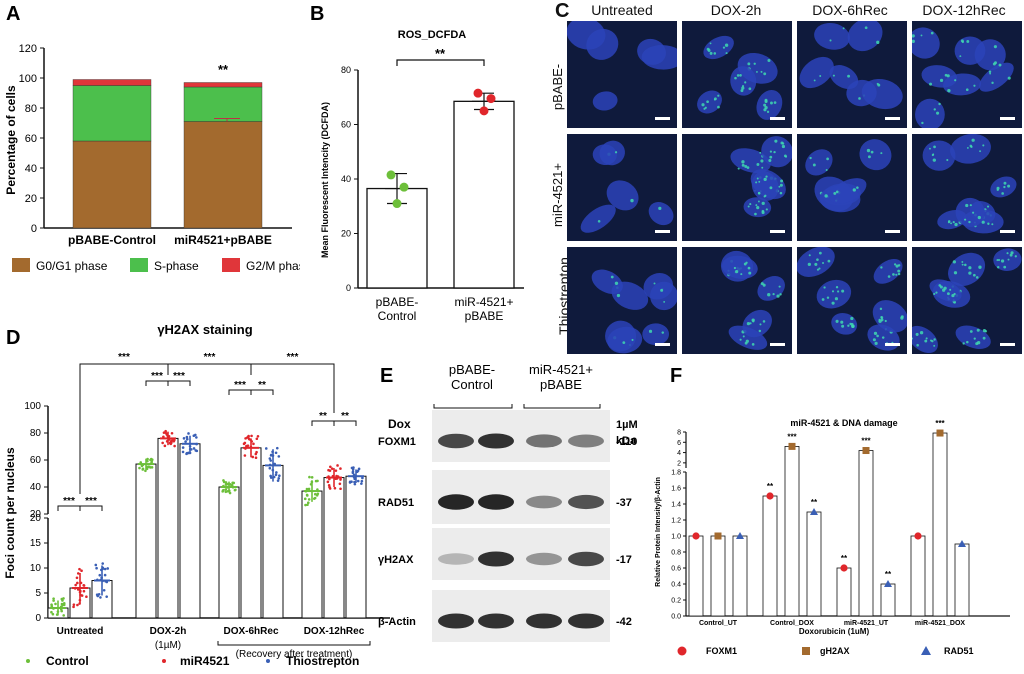  What do you see at coordinates (139, 265) in the screenshot?
I see `legend-swatch-s` at bounding box center [139, 265].